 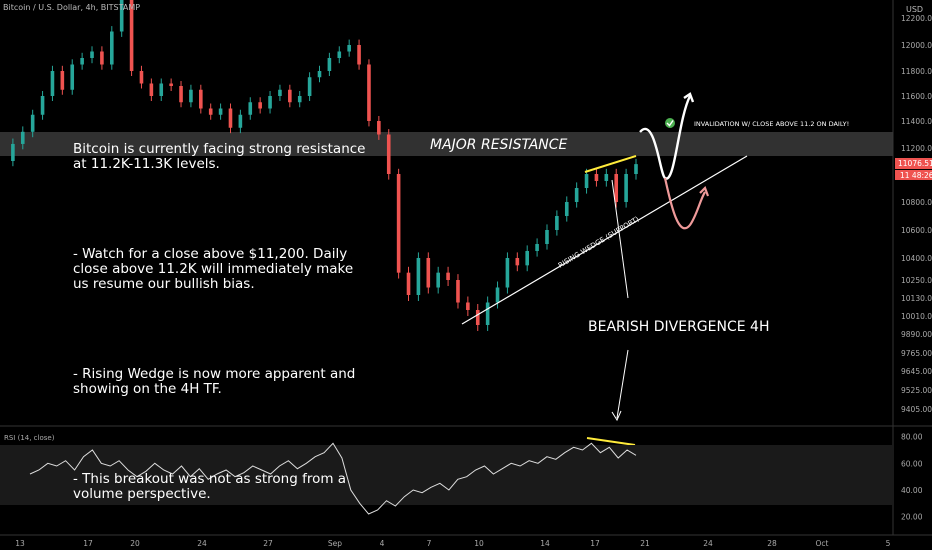 What do you see at coordinates (916, 390) in the screenshot?
I see `price-tick-label: 9525.00` at bounding box center [916, 390].